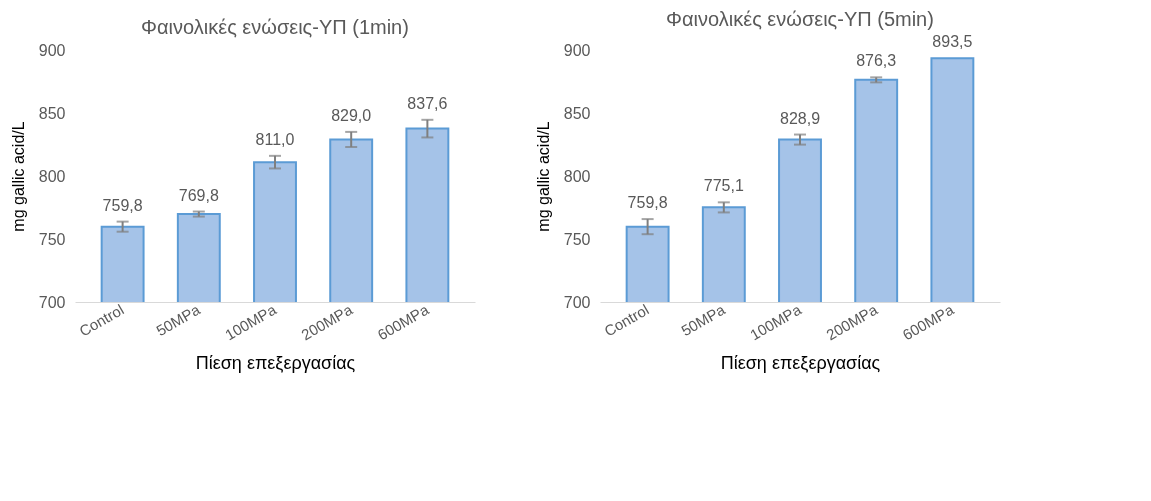 This screenshot has width=1151, height=501. What do you see at coordinates (351, 115) in the screenshot?
I see `data-label: 829,0` at bounding box center [351, 115].